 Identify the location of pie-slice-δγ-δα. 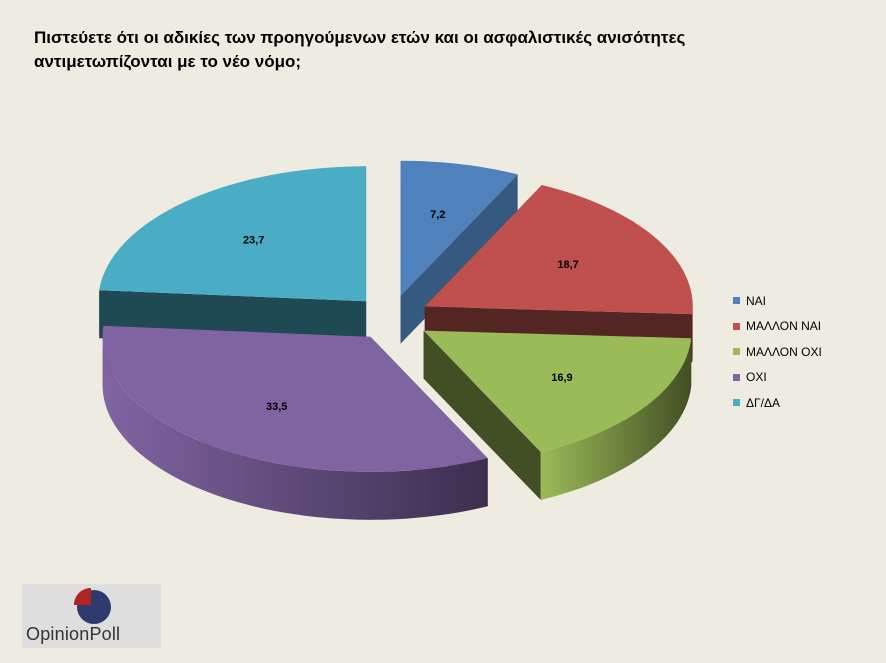
(233, 258).